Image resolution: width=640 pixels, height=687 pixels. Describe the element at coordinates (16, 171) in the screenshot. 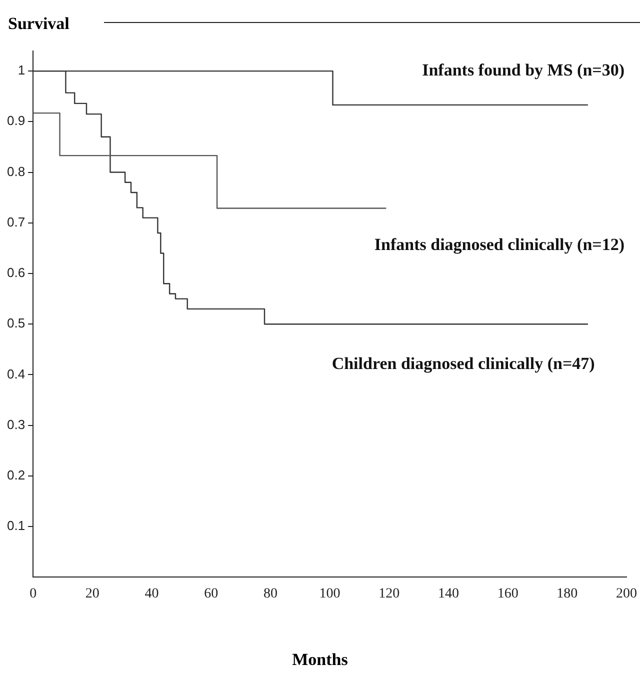

I see `y-tick-label: 0.8` at that location.